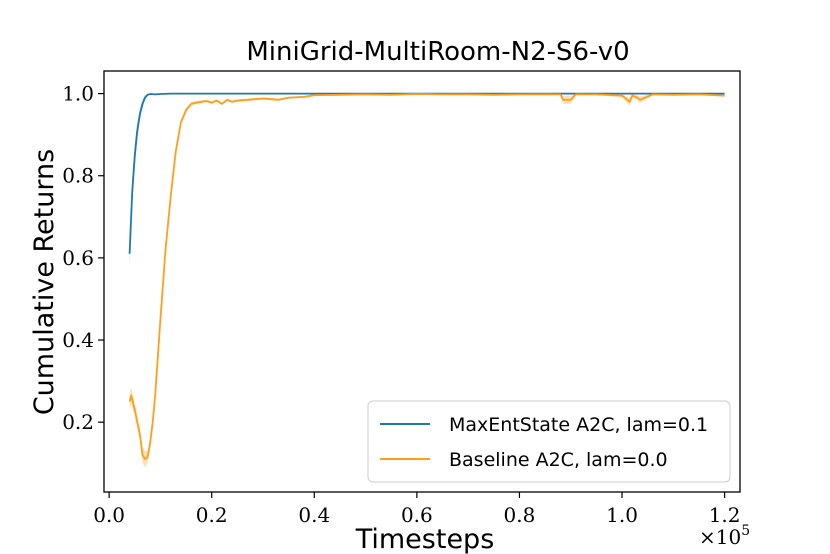  I want to click on x-axis-label: Timesteps, so click(425, 539).